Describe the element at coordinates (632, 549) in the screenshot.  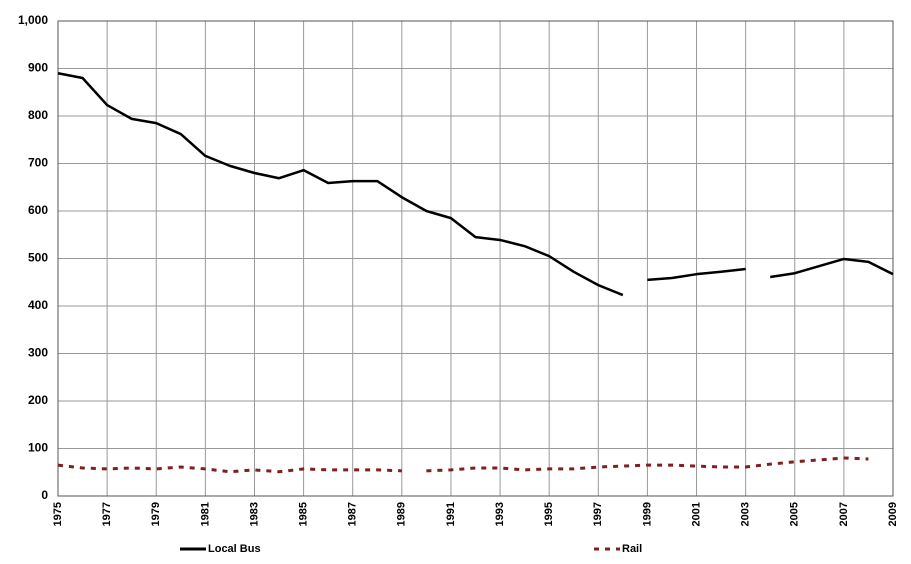
I see `legend-label: Rail` at that location.